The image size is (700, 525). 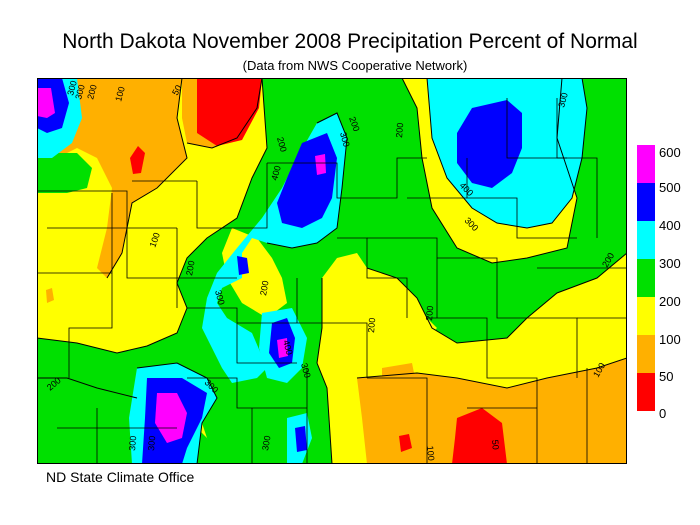 What do you see at coordinates (282, 348) in the screenshot?
I see `region-magenta-south-mid` at bounding box center [282, 348].